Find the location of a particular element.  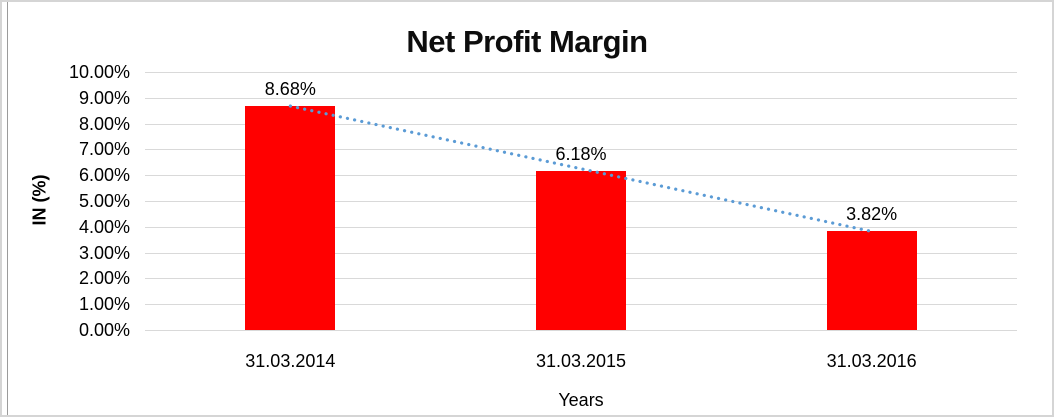

y-tick-label: 6.00% is located at coordinates (104, 175).